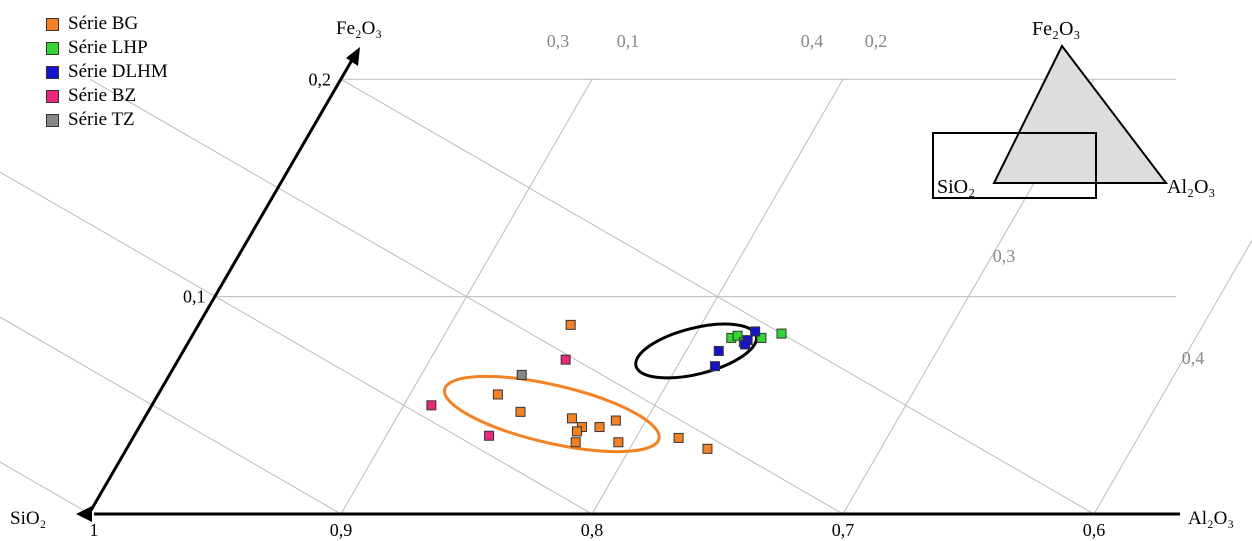  What do you see at coordinates (1211, 518) in the screenshot?
I see `bottom-axis-label: Al₂O₃` at bounding box center [1211, 518].